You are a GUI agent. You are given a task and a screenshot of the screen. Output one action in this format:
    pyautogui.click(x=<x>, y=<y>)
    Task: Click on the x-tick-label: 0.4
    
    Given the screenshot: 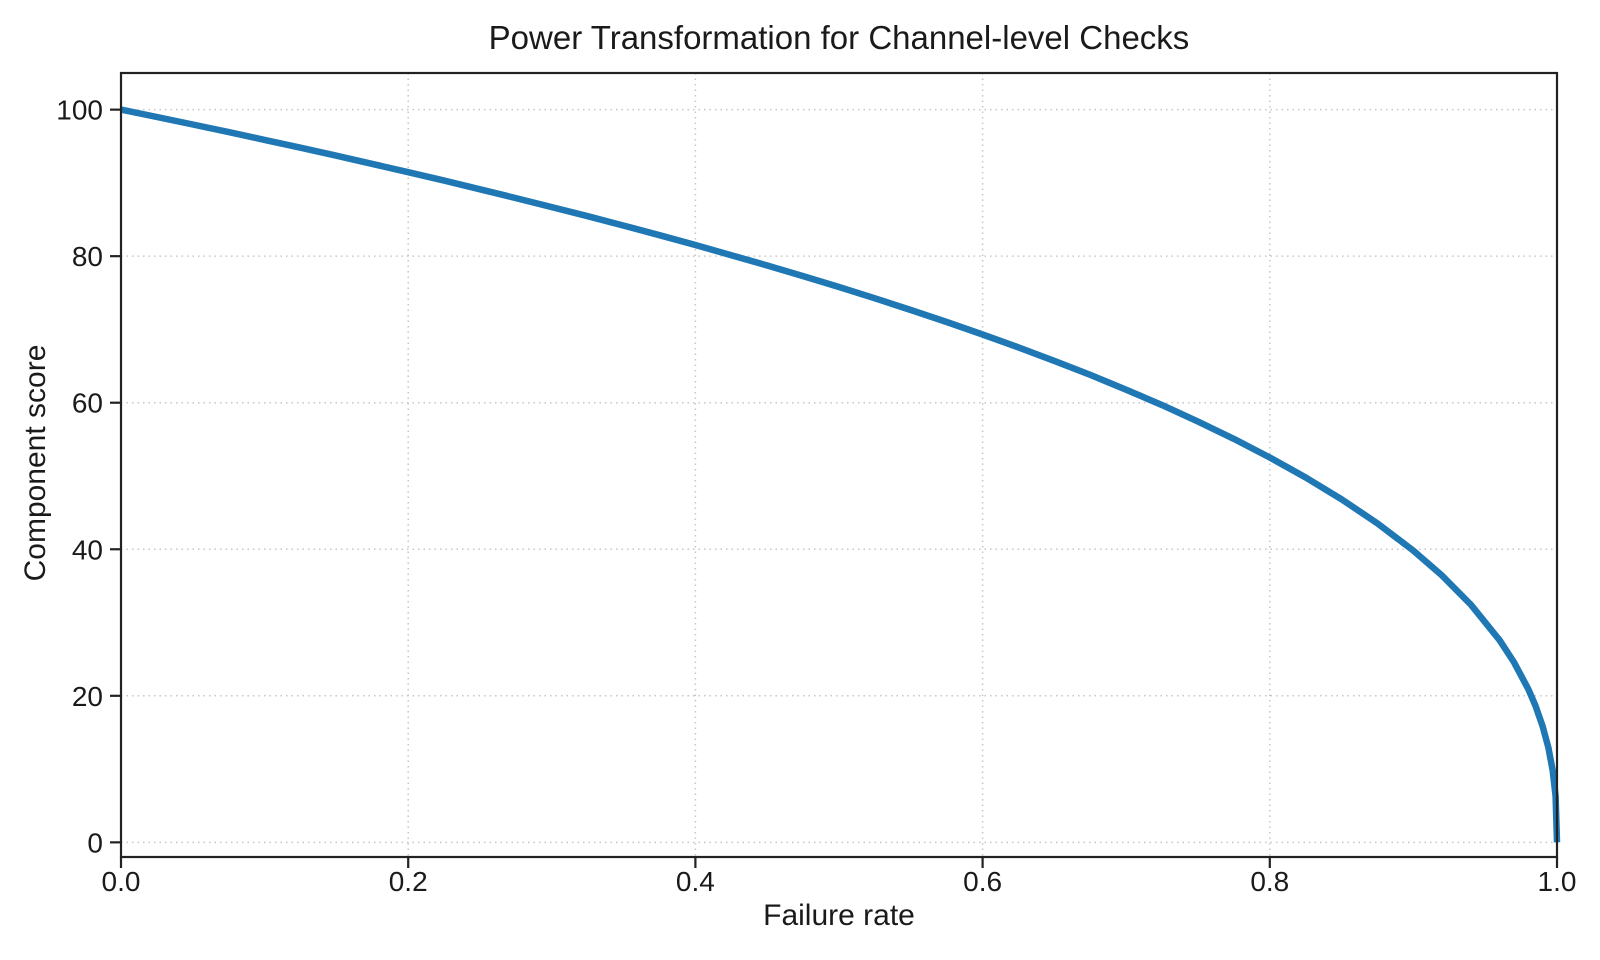 What is the action you would take?
    pyautogui.click(x=695, y=881)
    